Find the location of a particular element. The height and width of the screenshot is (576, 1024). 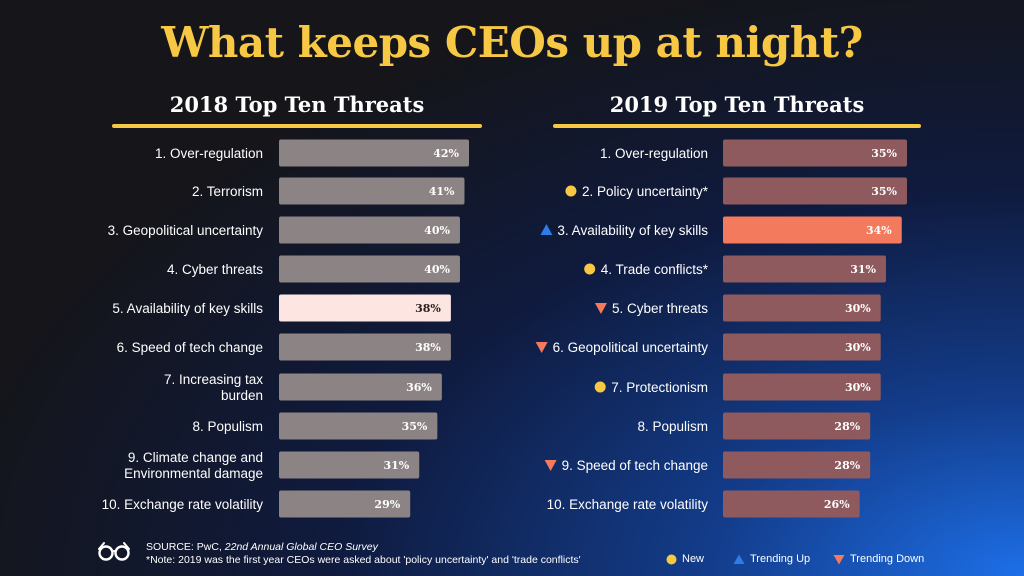

bar-value-label: 42% is located at coordinates (446, 153).